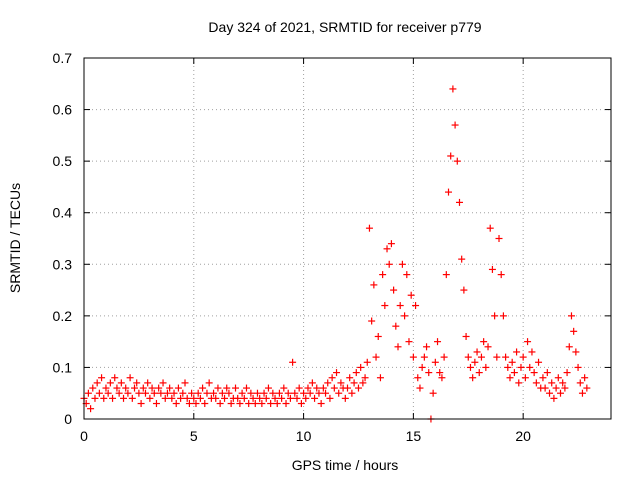 This screenshot has width=640, height=480. I want to click on y-tick-label: 0.3, so click(63, 264).